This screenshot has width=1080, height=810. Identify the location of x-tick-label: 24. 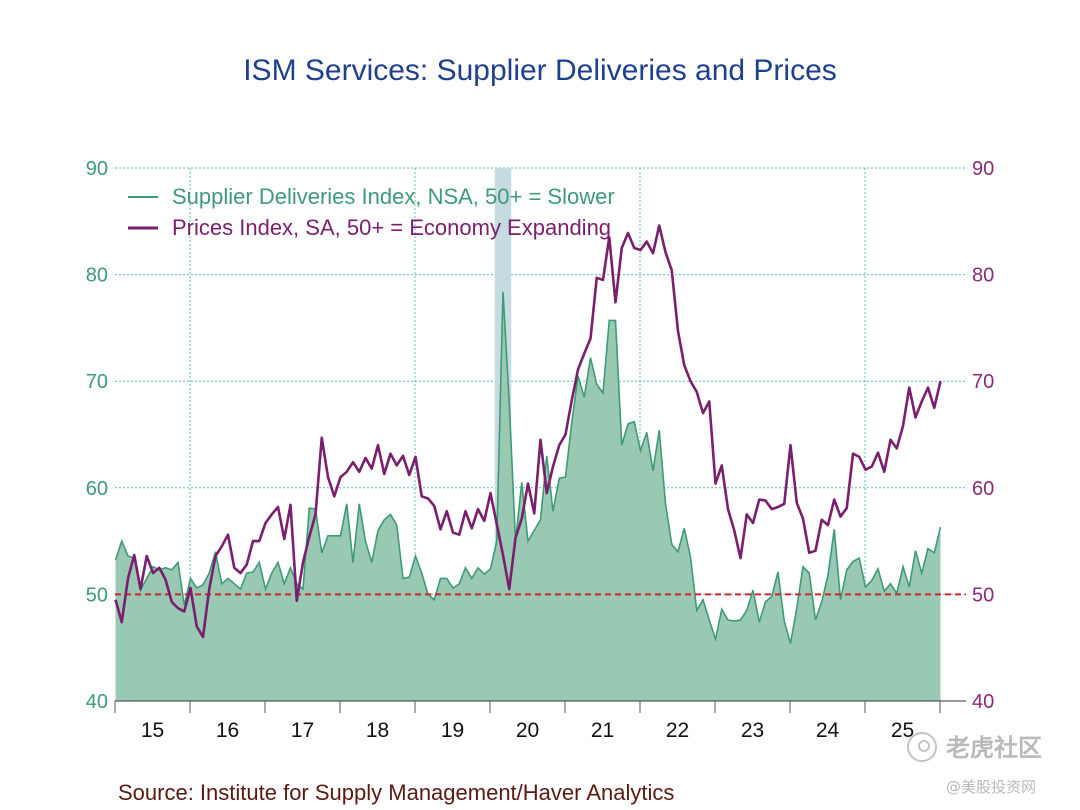
(828, 730).